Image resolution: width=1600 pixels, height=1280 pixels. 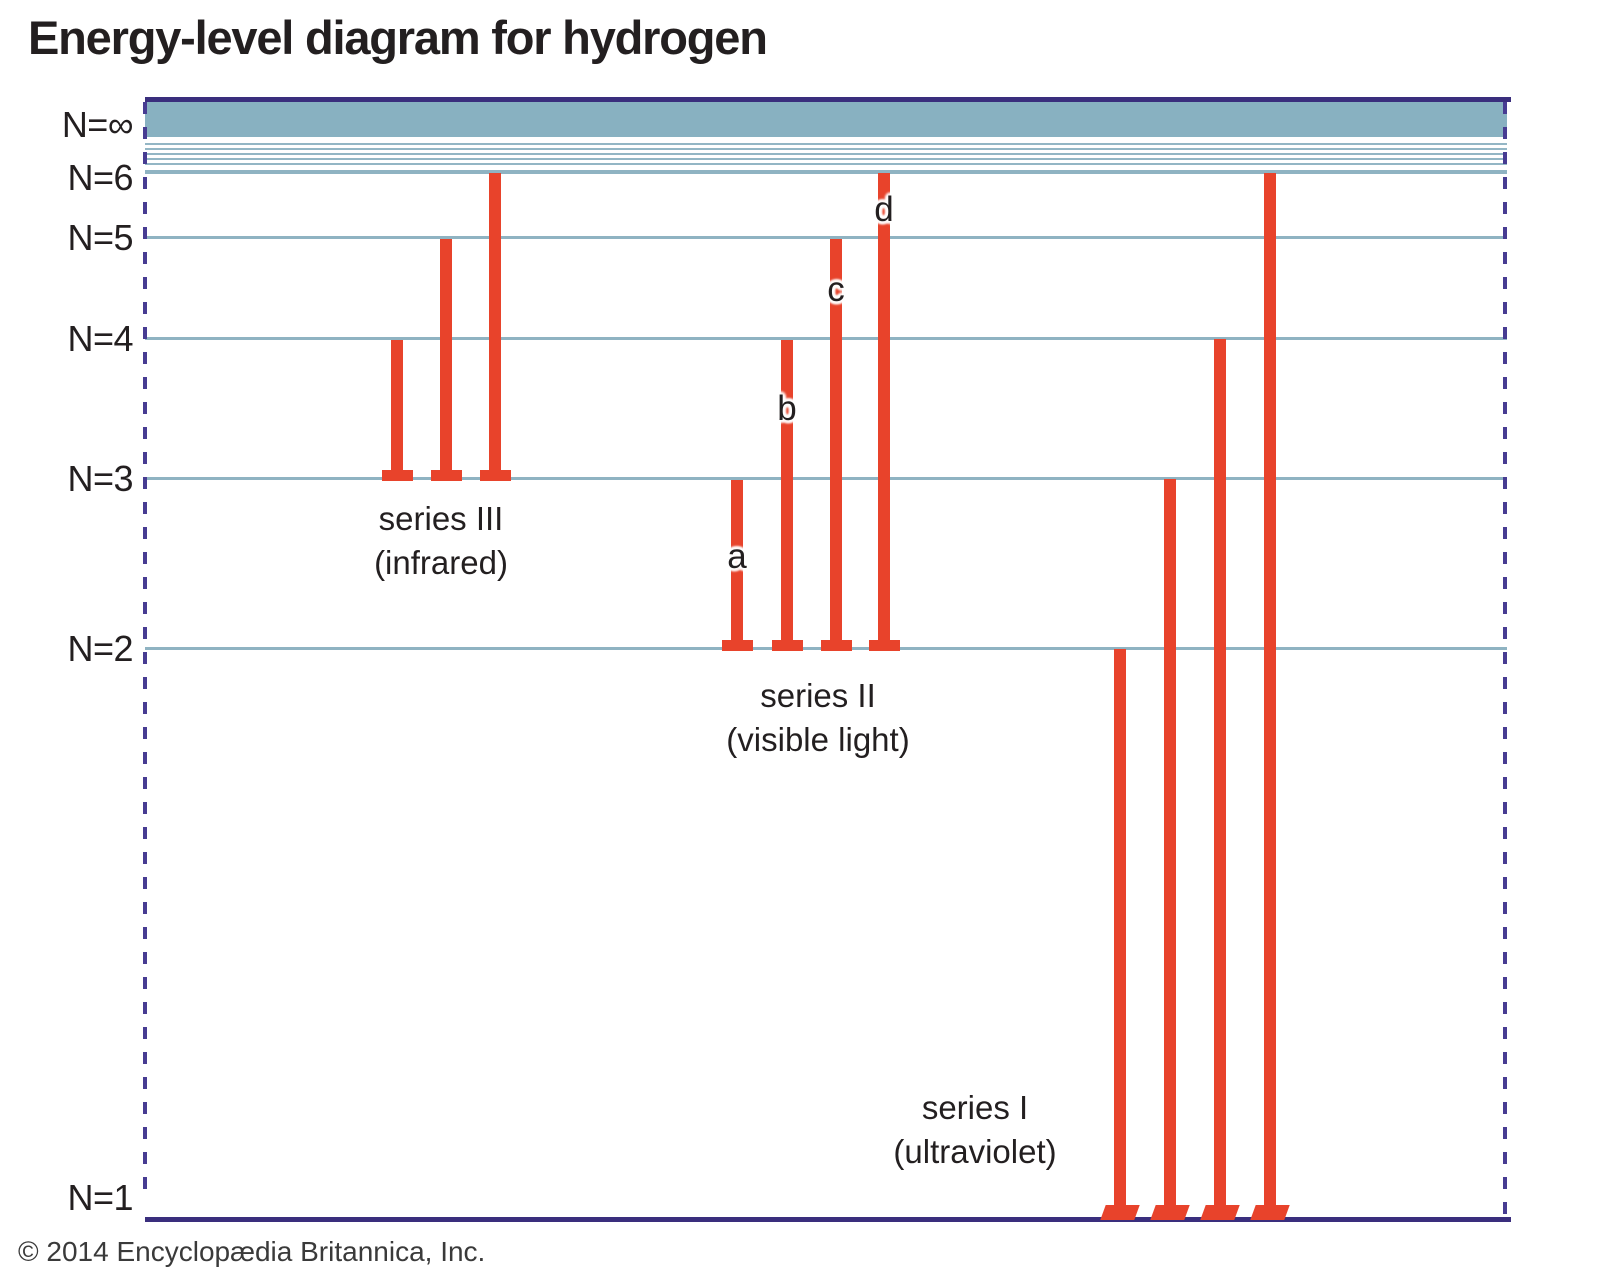 I want to click on series-iii-caption-line1: series III, so click(x=441, y=518).